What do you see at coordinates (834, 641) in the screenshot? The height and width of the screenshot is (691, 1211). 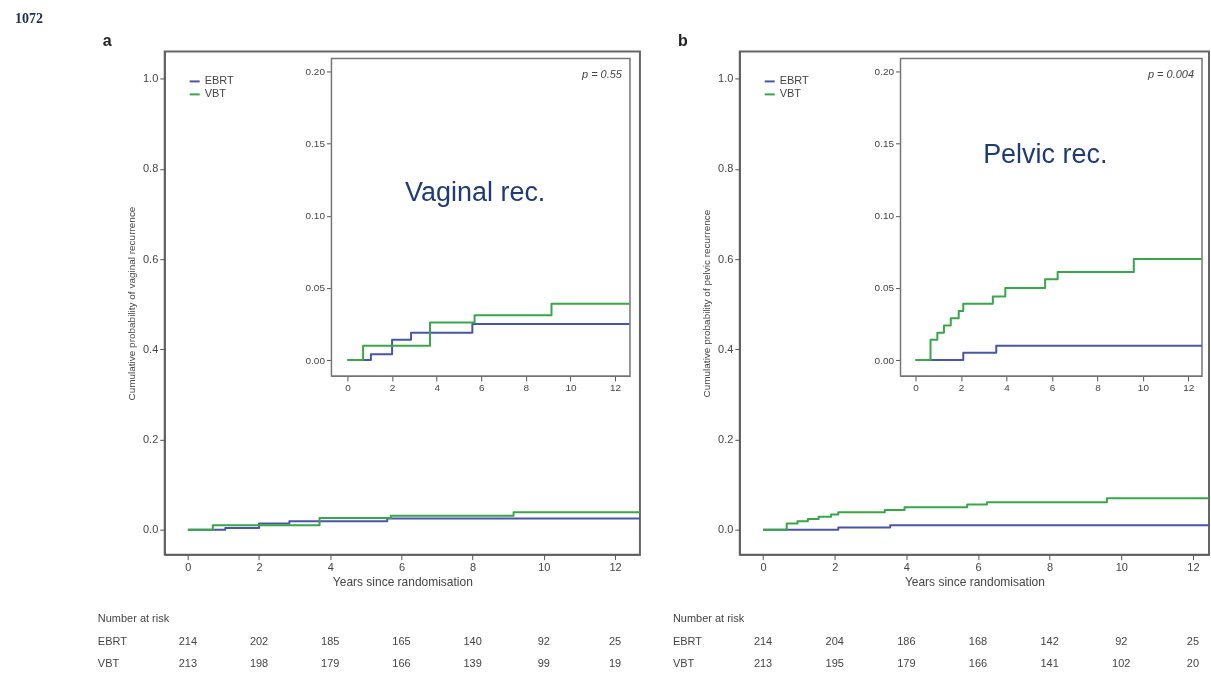 I see `text: 204` at bounding box center [834, 641].